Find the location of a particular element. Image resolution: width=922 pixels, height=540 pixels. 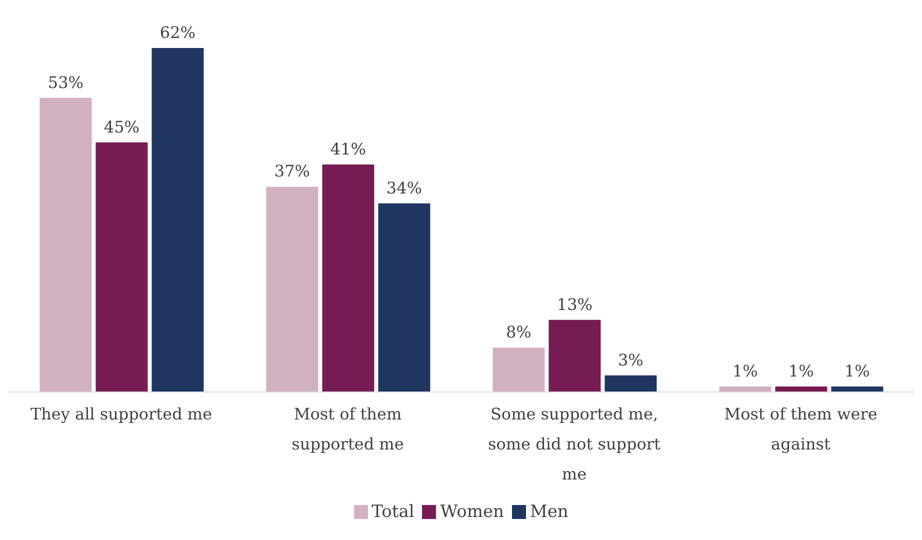

x-tick-label: Most of them supported me is located at coordinates (348, 429).